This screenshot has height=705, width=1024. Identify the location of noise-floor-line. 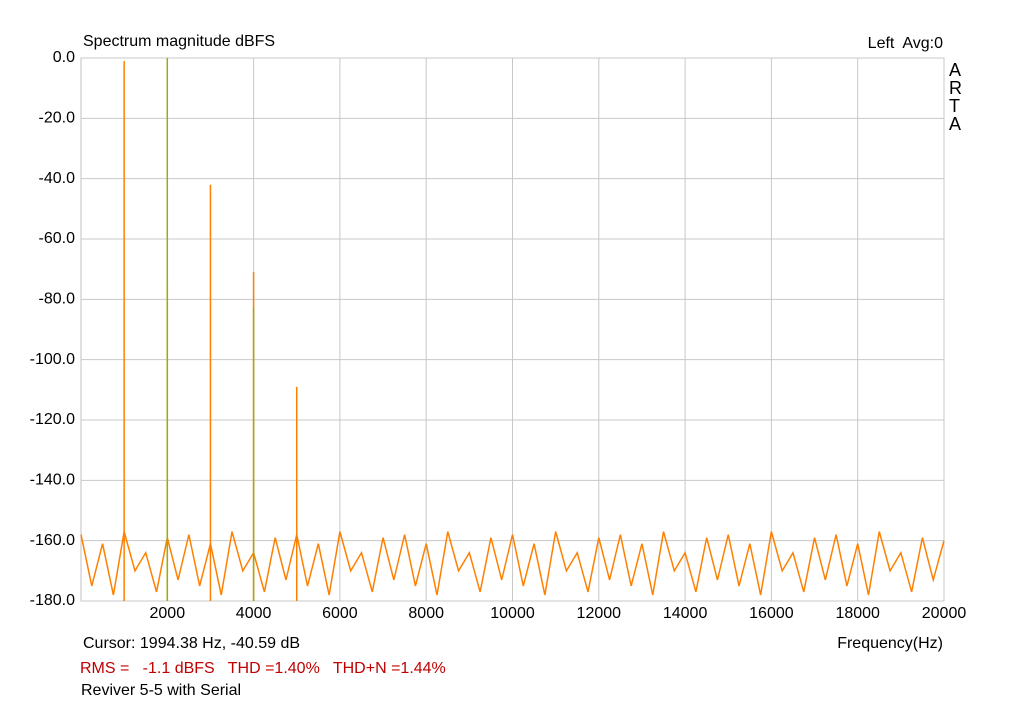
(512, 563).